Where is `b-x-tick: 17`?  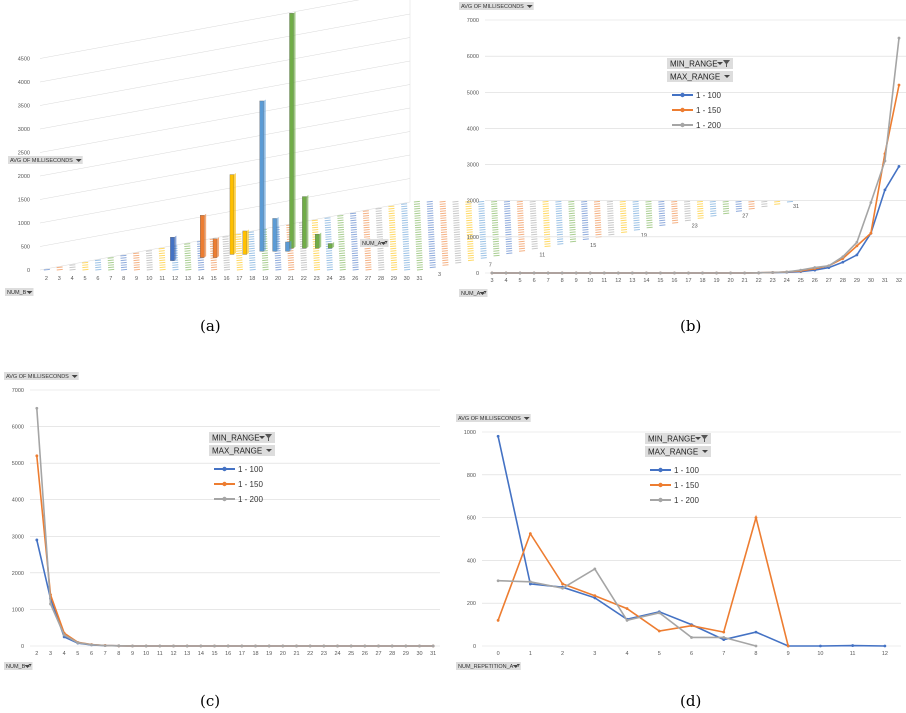 b-x-tick: 17 is located at coordinates (688, 281).